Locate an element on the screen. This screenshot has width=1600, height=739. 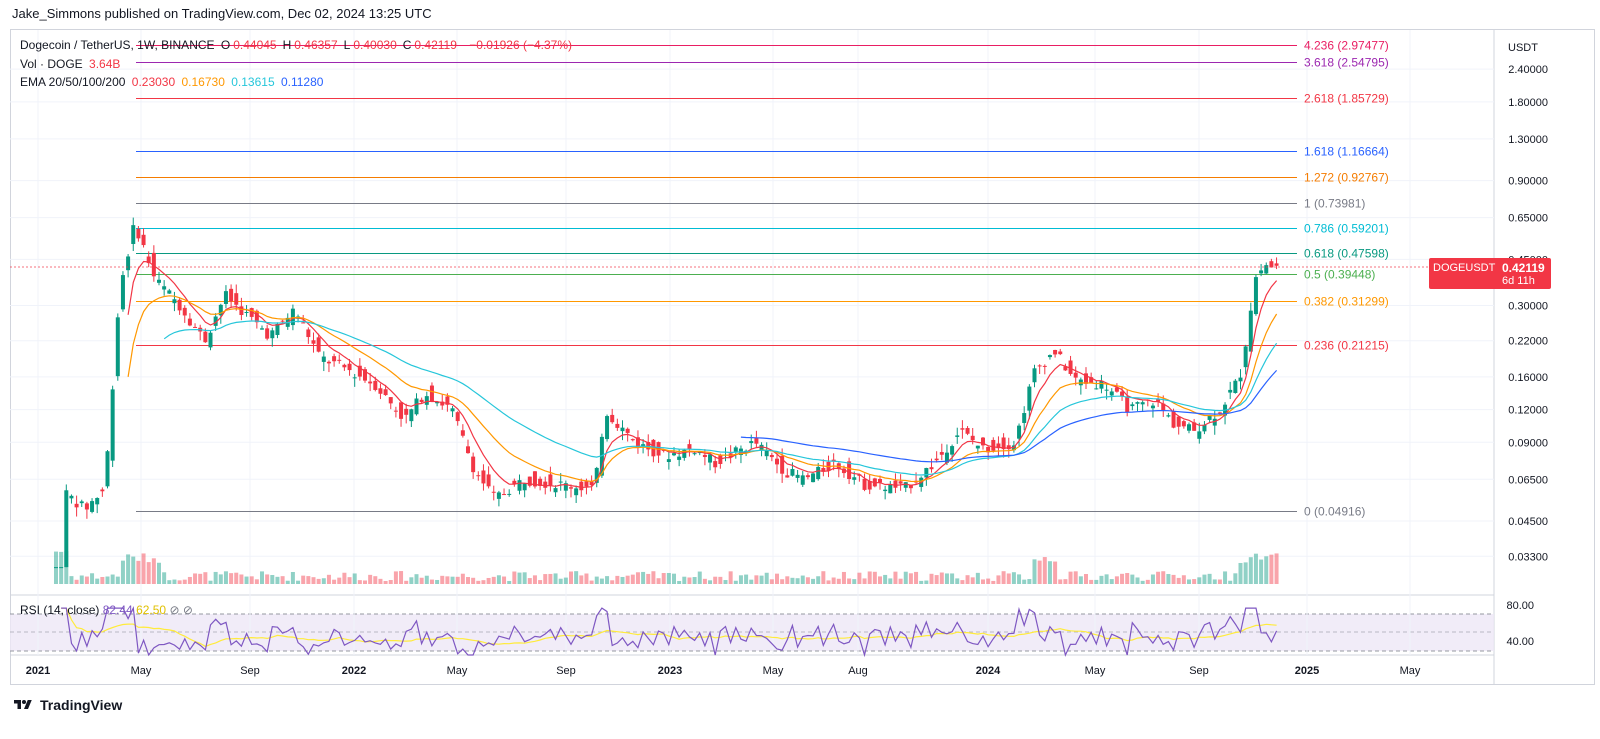
fib-level-label: 1 (0.73981) is located at coordinates (1334, 204).